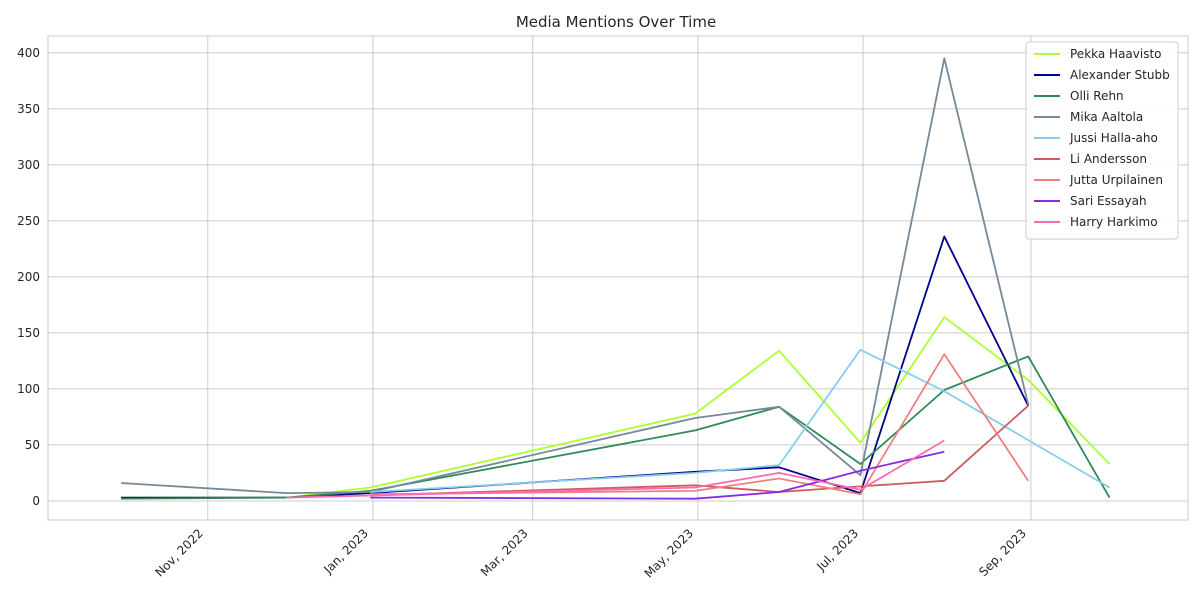  What do you see at coordinates (1116, 54) in the screenshot?
I see `legend-label: Pekka Haavisto` at bounding box center [1116, 54].